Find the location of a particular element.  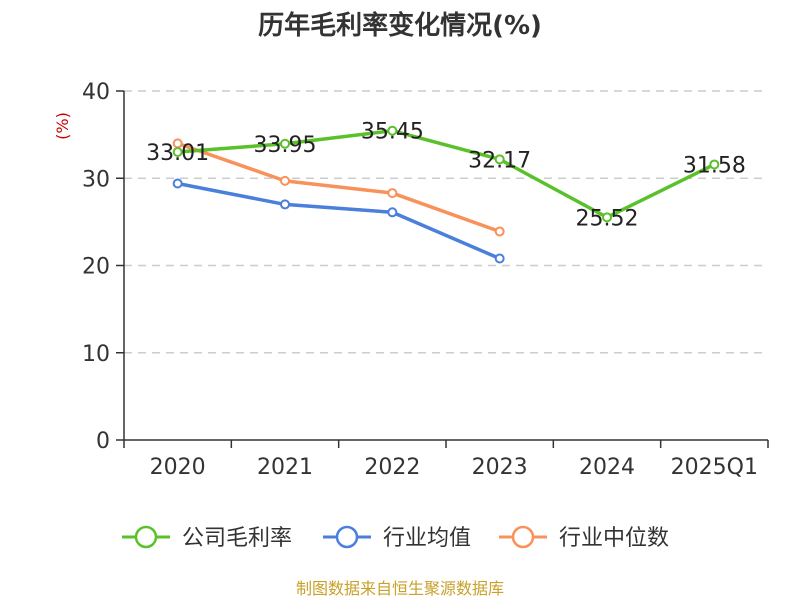

legend-label: 行业中位数 is located at coordinates (614, 538).